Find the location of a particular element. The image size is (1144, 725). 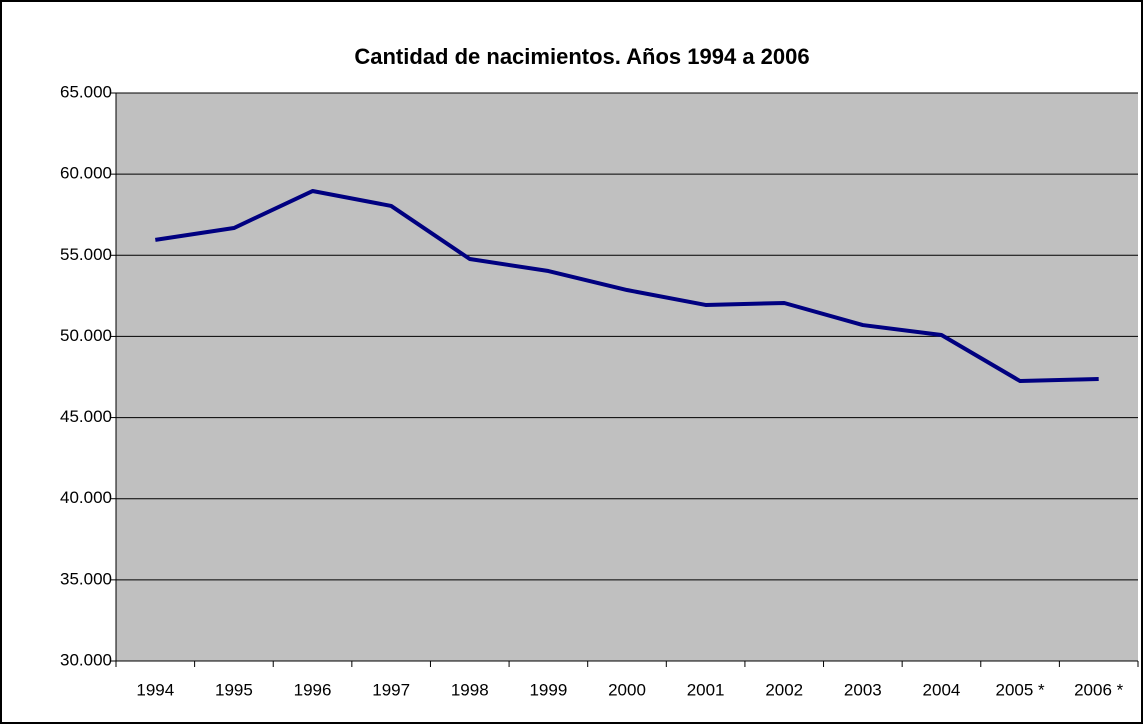

x-tick-label: 2005 * is located at coordinates (1020, 689).